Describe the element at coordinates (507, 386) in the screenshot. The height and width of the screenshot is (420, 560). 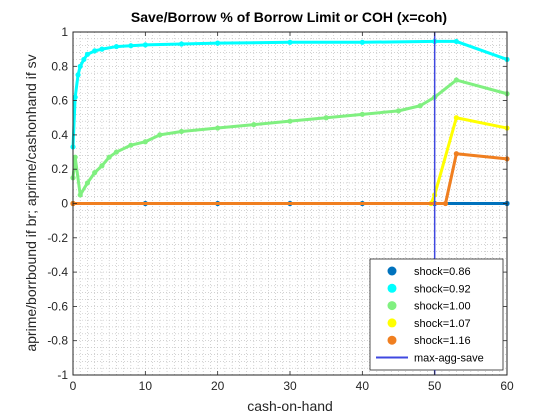
I see `x-tick-label: 60` at that location.